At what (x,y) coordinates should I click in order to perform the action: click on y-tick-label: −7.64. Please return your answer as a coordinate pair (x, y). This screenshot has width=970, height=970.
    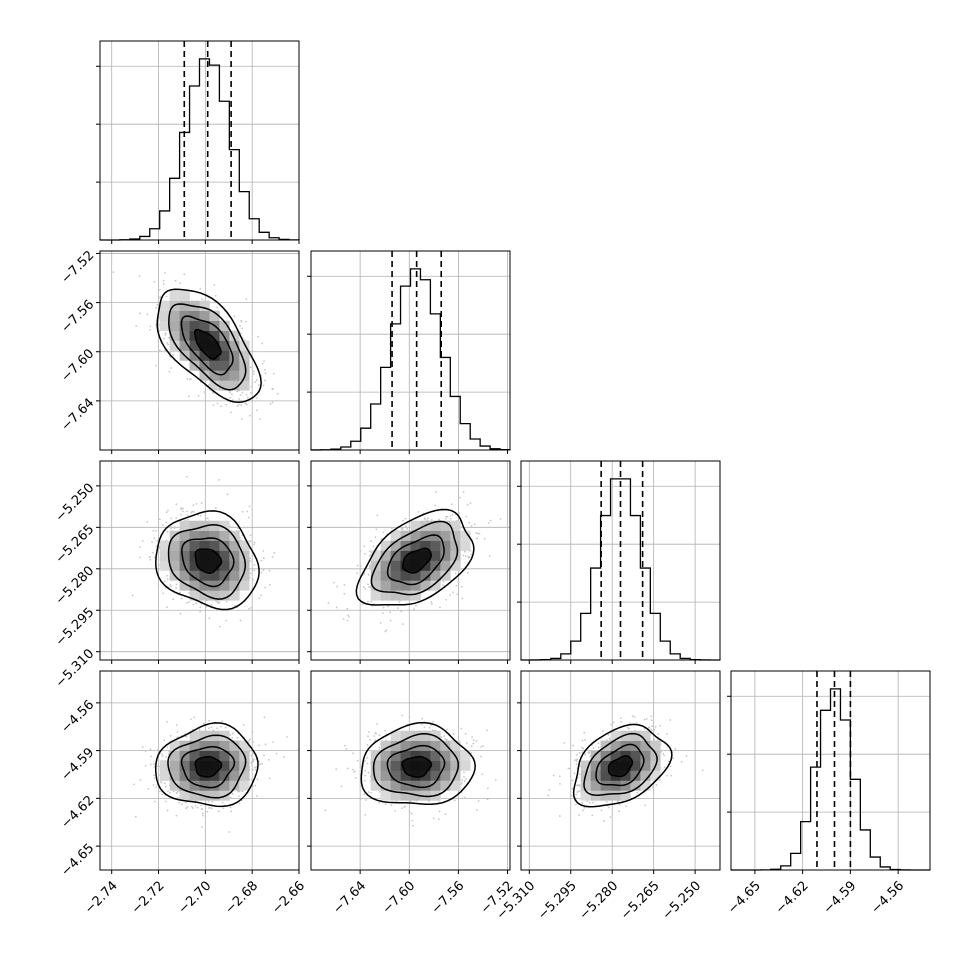
    Looking at the image, I should click on (78, 415).